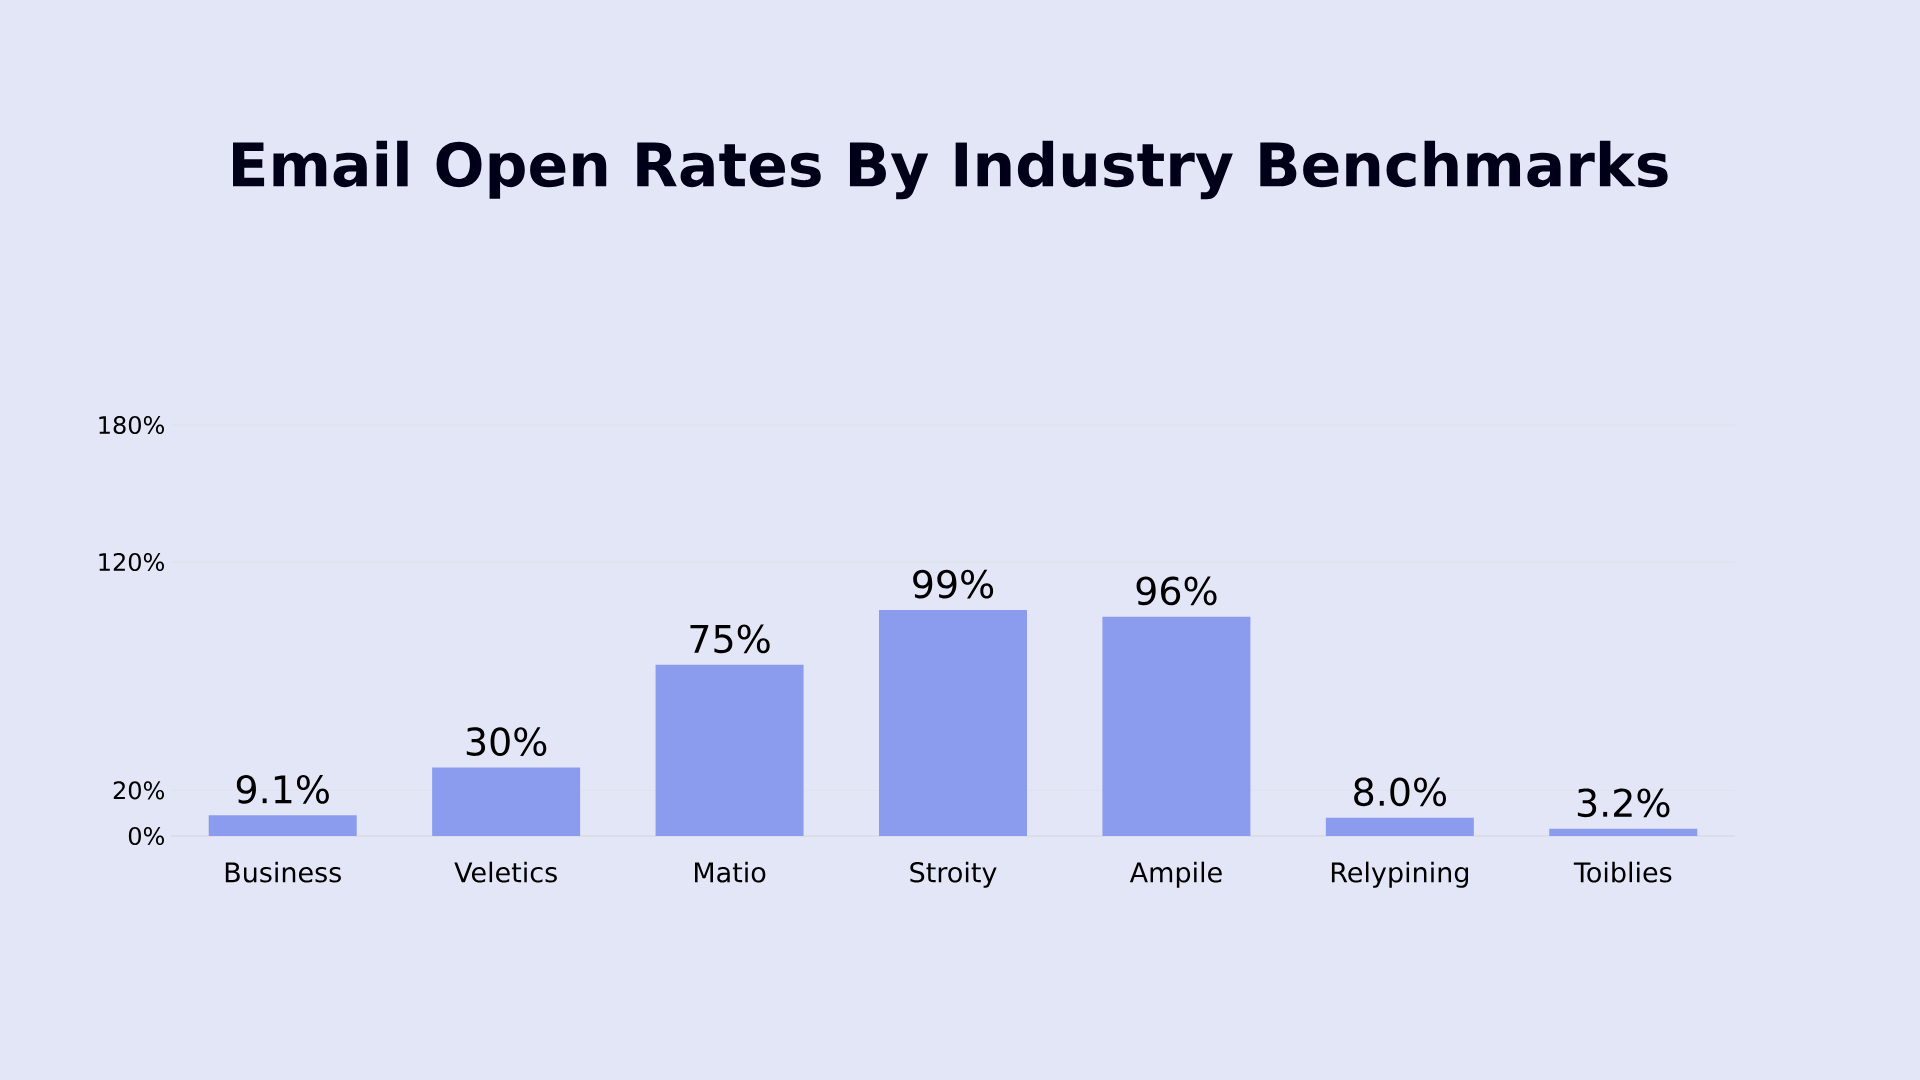 This screenshot has width=1920, height=1080. Describe the element at coordinates (146, 836) in the screenshot. I see `y-tick-label: 0%` at that location.